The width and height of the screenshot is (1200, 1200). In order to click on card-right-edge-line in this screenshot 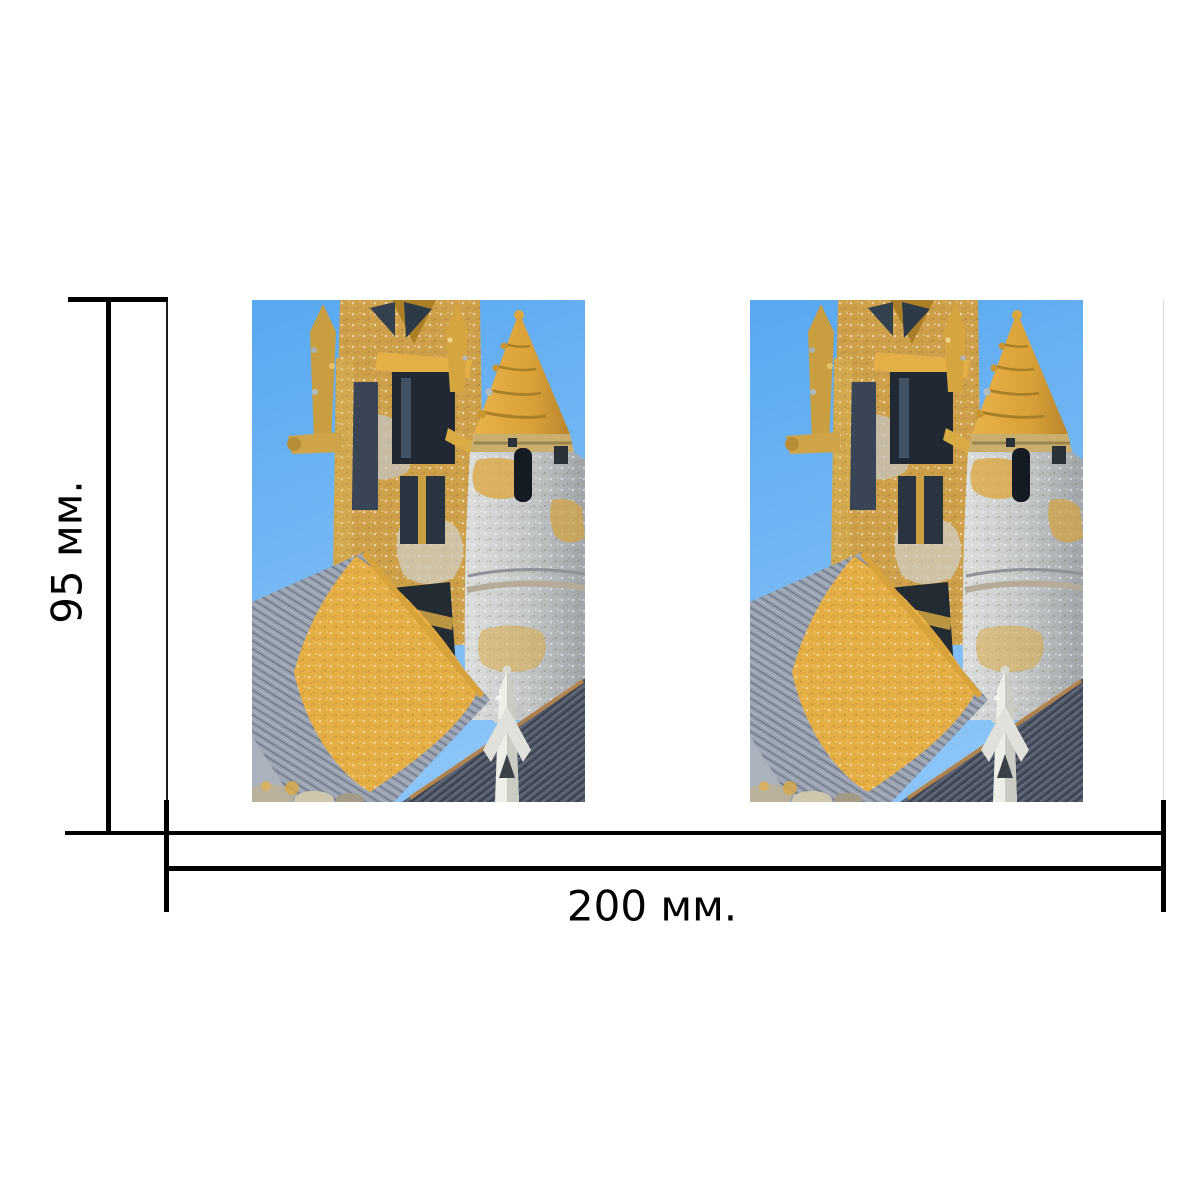, I will do `click(1163, 551)`.